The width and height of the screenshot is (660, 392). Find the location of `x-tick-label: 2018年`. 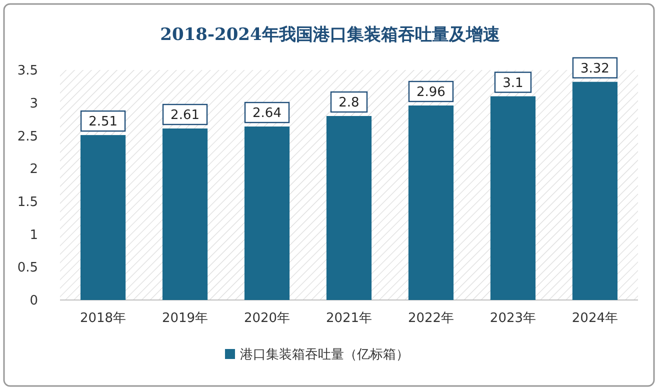

x-tick-label: 2018年 is located at coordinates (103, 318).